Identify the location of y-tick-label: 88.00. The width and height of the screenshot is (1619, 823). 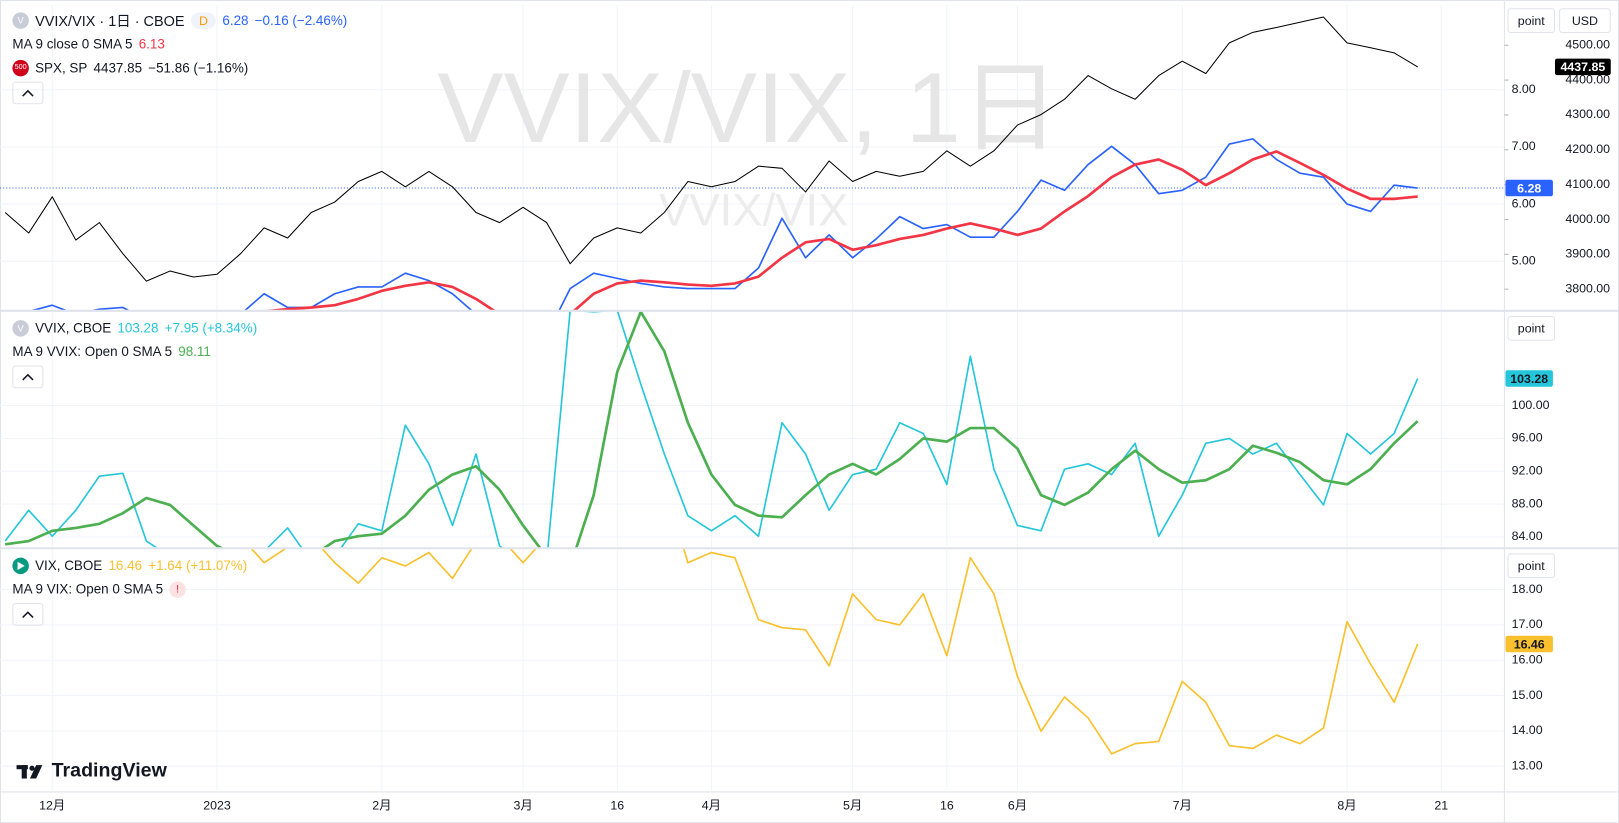
(1527, 503).